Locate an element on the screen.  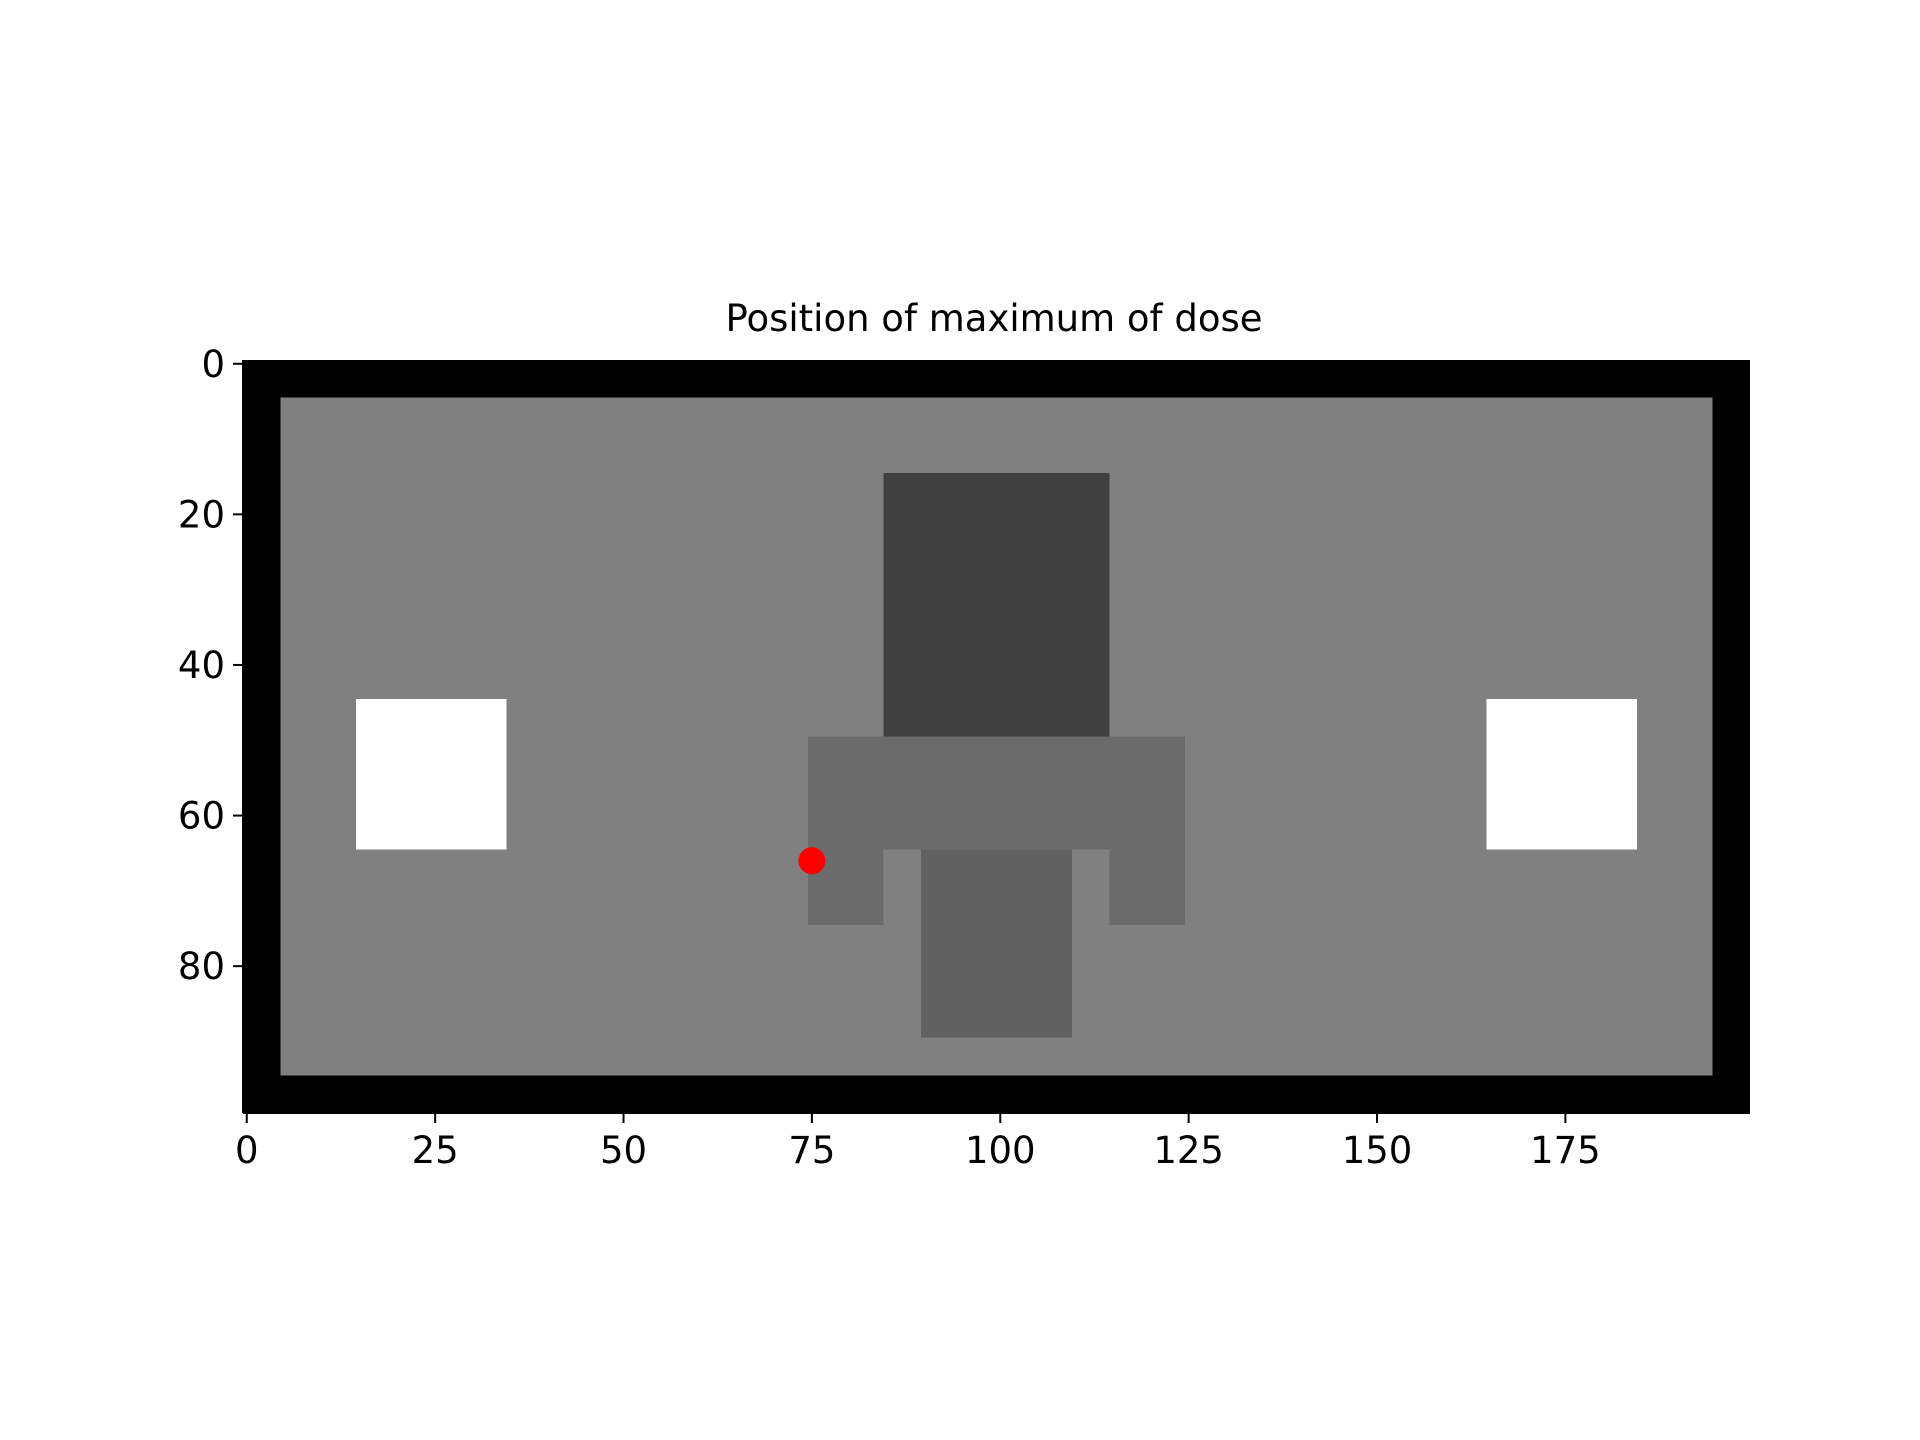
region-right-leg is located at coordinates (1147, 887).